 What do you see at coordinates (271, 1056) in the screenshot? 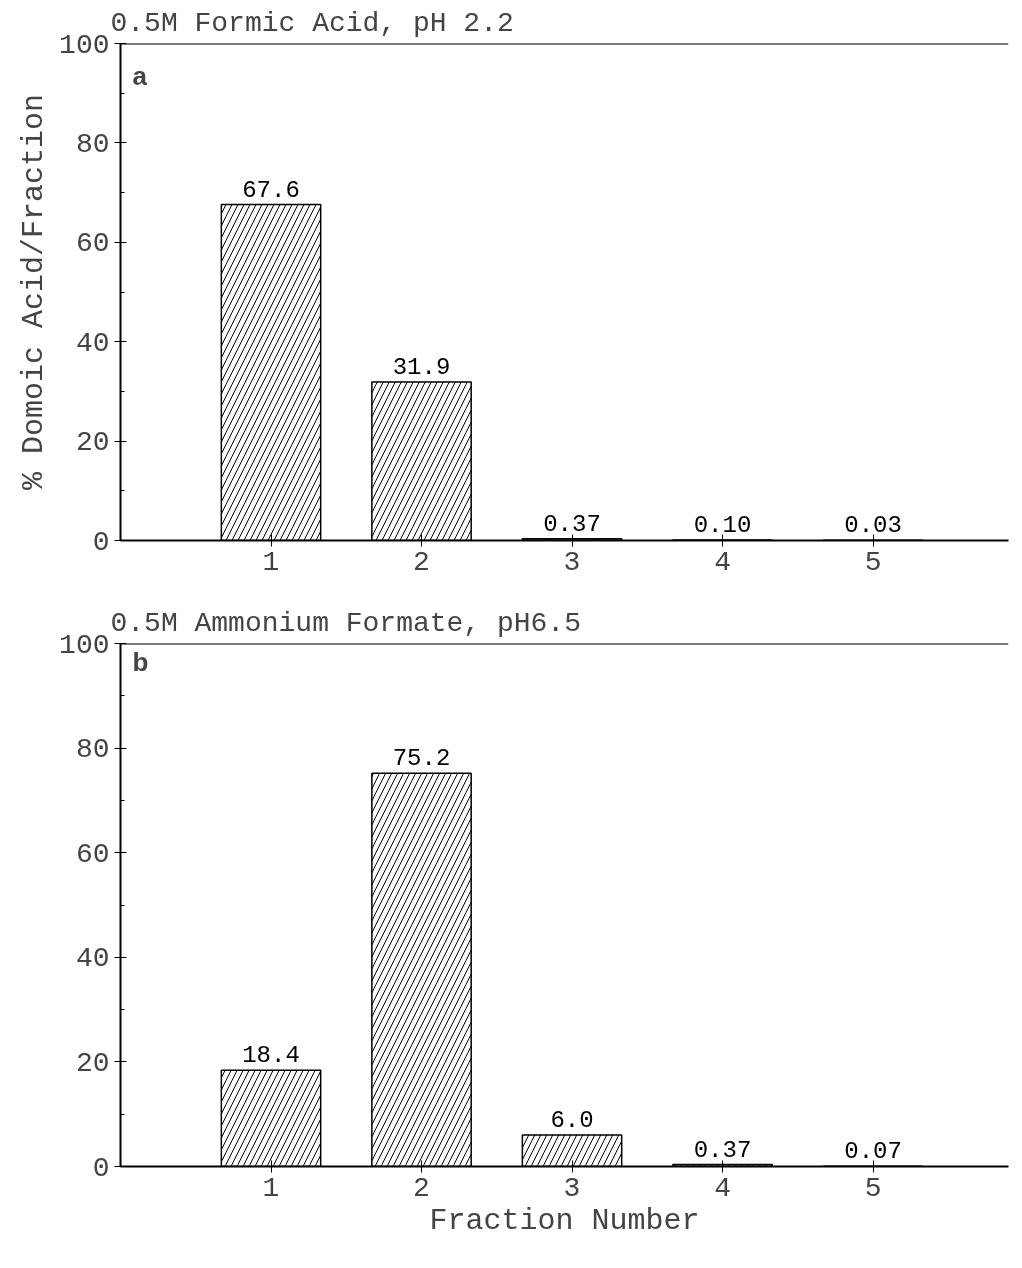
I see `data-label: 18.4` at bounding box center [271, 1056].